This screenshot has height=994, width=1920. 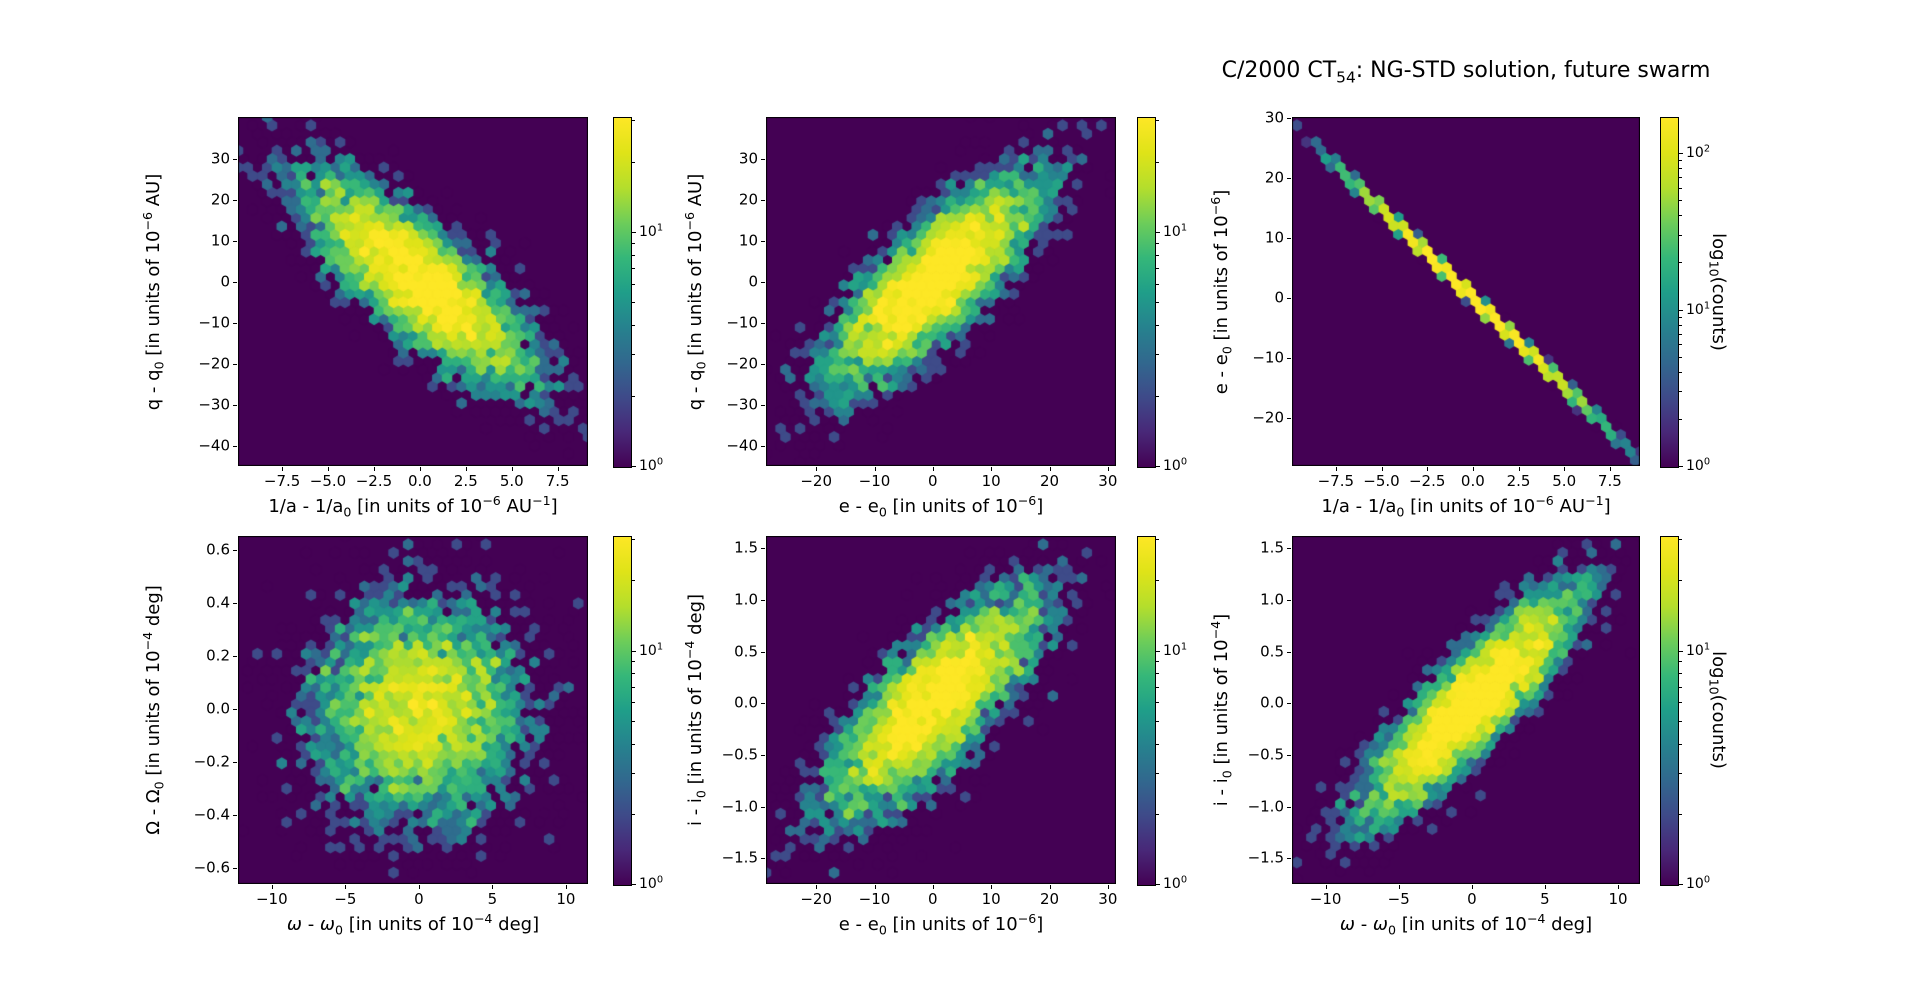 I want to click on x-tick-label-top-middle: 20, so click(x=1049, y=481).